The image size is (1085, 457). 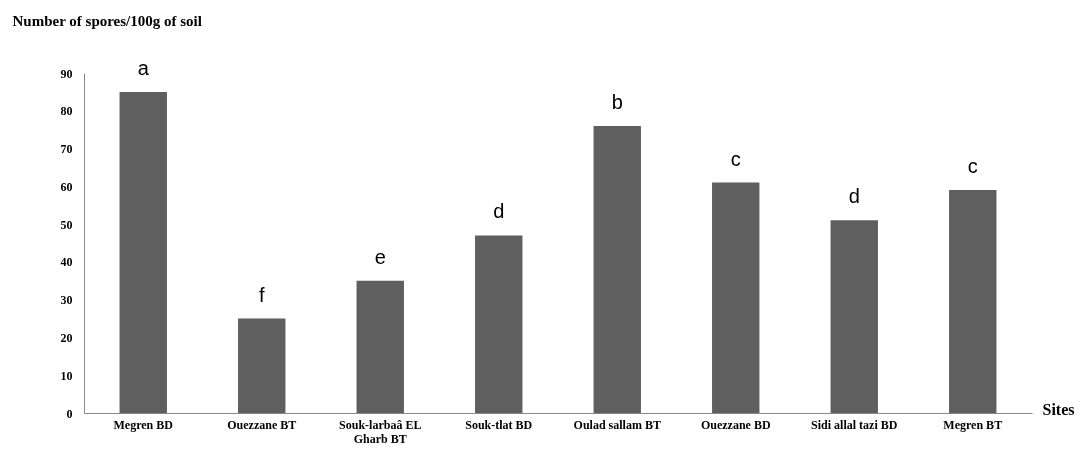 What do you see at coordinates (380, 431) in the screenshot?
I see `x-tick-label: Souk-larbaâ EL Gharb BT` at bounding box center [380, 431].